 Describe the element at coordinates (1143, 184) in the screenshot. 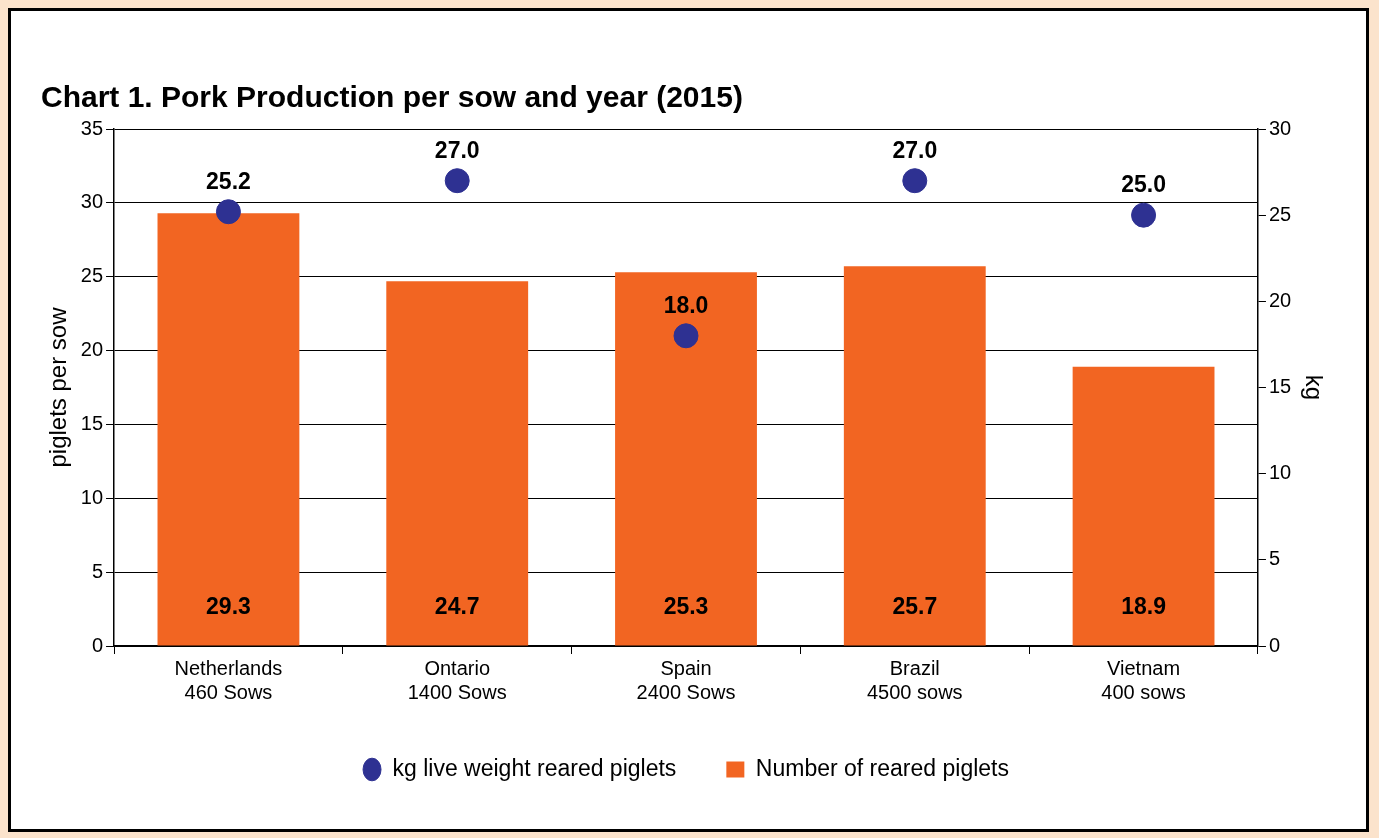

I see `data-label: 25.0` at that location.